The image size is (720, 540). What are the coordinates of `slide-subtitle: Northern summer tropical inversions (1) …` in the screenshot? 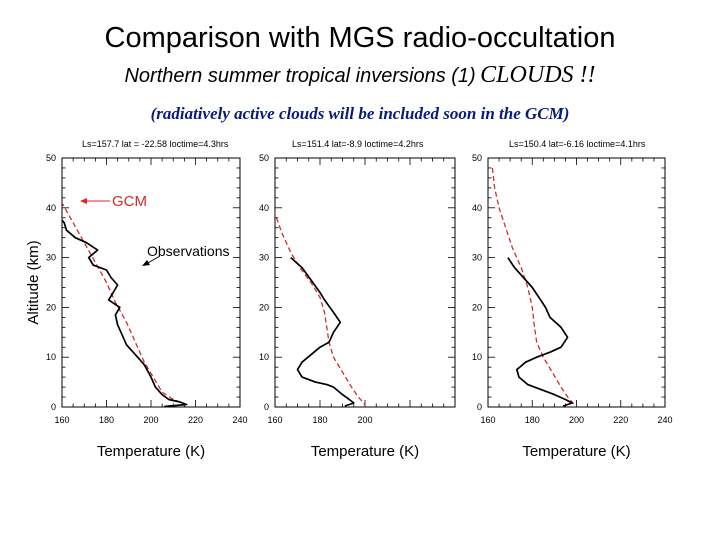 It's located at (360, 75).